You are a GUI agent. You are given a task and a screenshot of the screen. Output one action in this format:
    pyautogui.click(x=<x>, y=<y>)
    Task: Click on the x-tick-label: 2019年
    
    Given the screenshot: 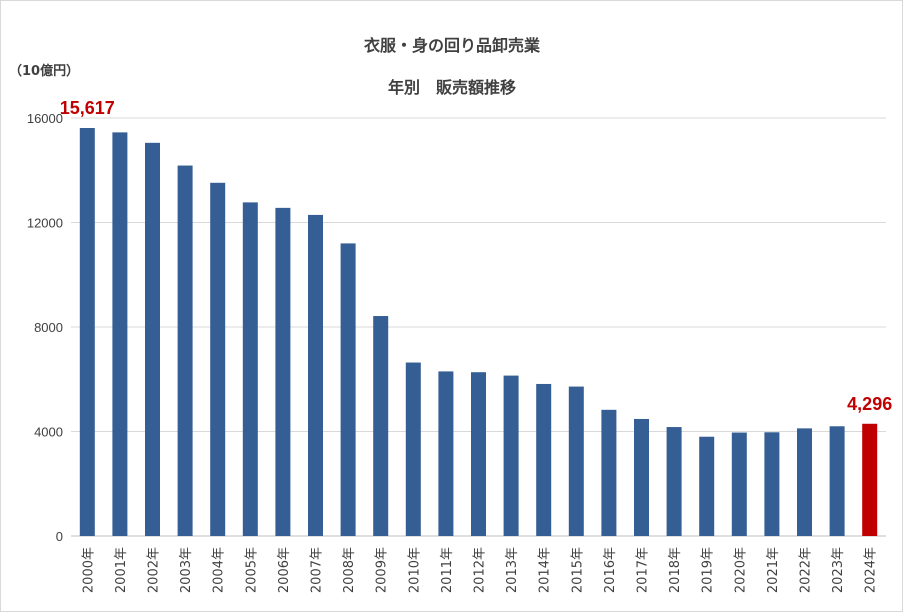 What is the action you would take?
    pyautogui.click(x=708, y=570)
    